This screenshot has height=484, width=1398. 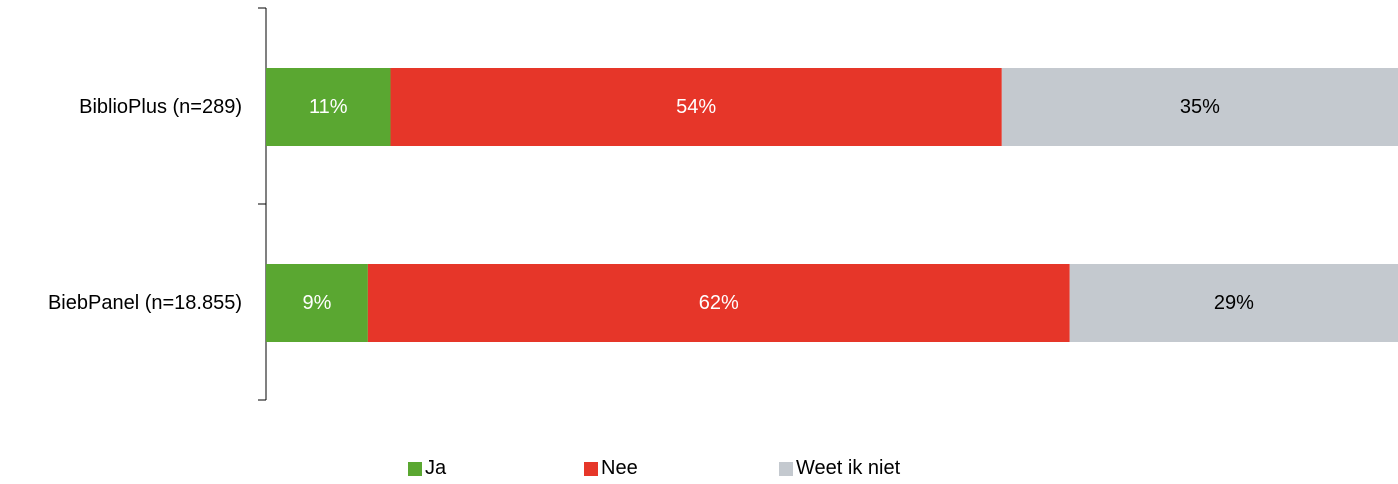 What do you see at coordinates (654, 468) in the screenshot?
I see `legend: Ja Nee Weet ik niet` at bounding box center [654, 468].